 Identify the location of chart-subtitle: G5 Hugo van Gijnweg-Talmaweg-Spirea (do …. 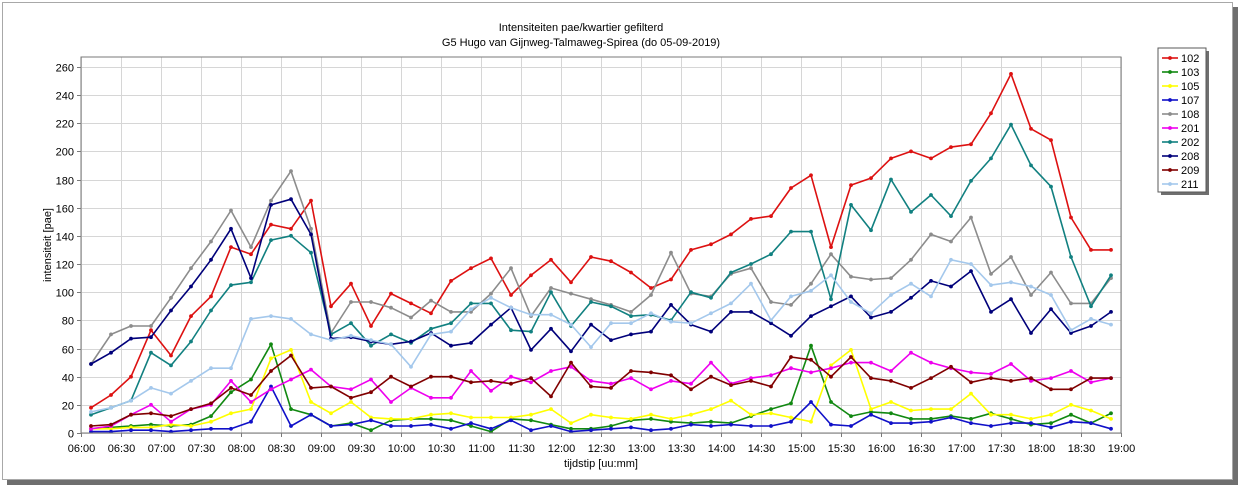
(581, 43).